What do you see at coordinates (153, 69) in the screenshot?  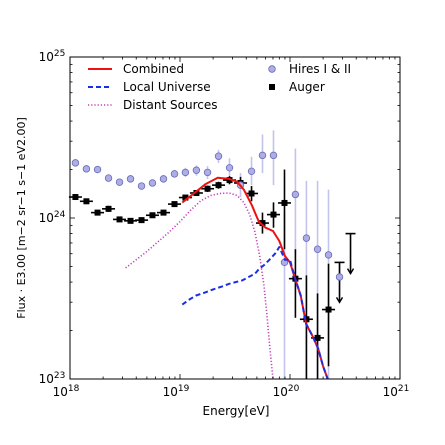 I see `legend-combined-label: Combined` at bounding box center [153, 69].